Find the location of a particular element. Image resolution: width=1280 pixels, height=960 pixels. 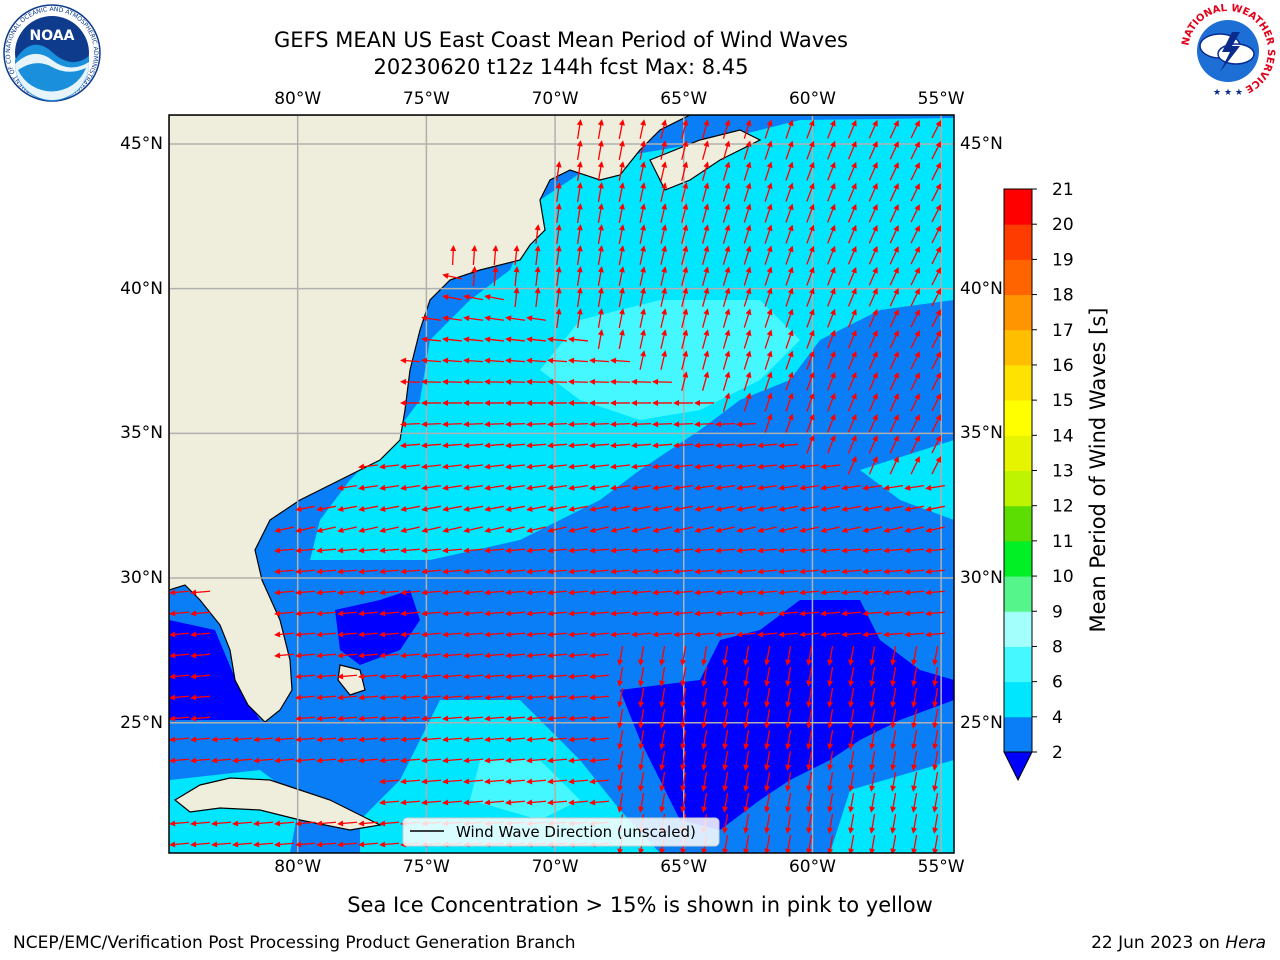

colorbar-segment is located at coordinates (1018, 242).